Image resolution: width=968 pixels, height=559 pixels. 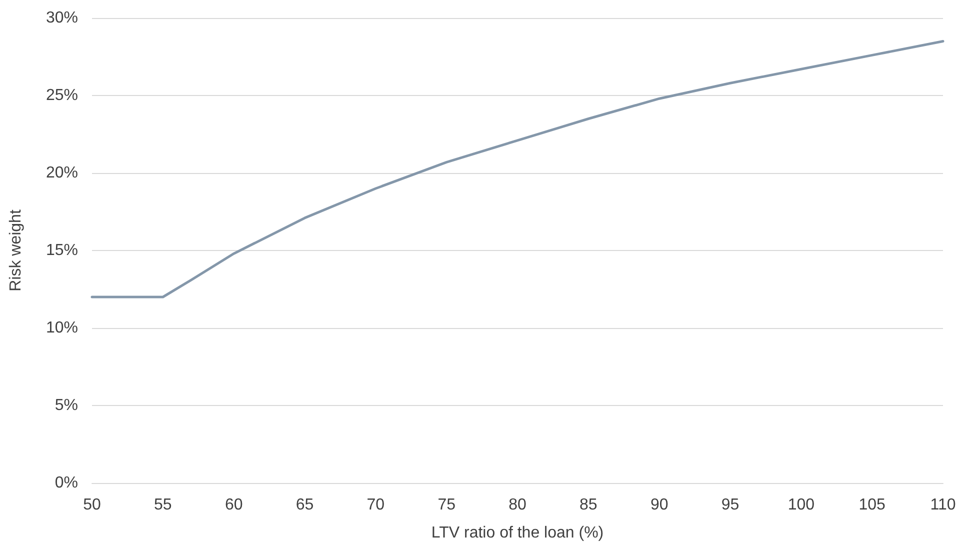 What do you see at coordinates (375, 505) in the screenshot?
I see `x-tick-label: 70` at bounding box center [375, 505].